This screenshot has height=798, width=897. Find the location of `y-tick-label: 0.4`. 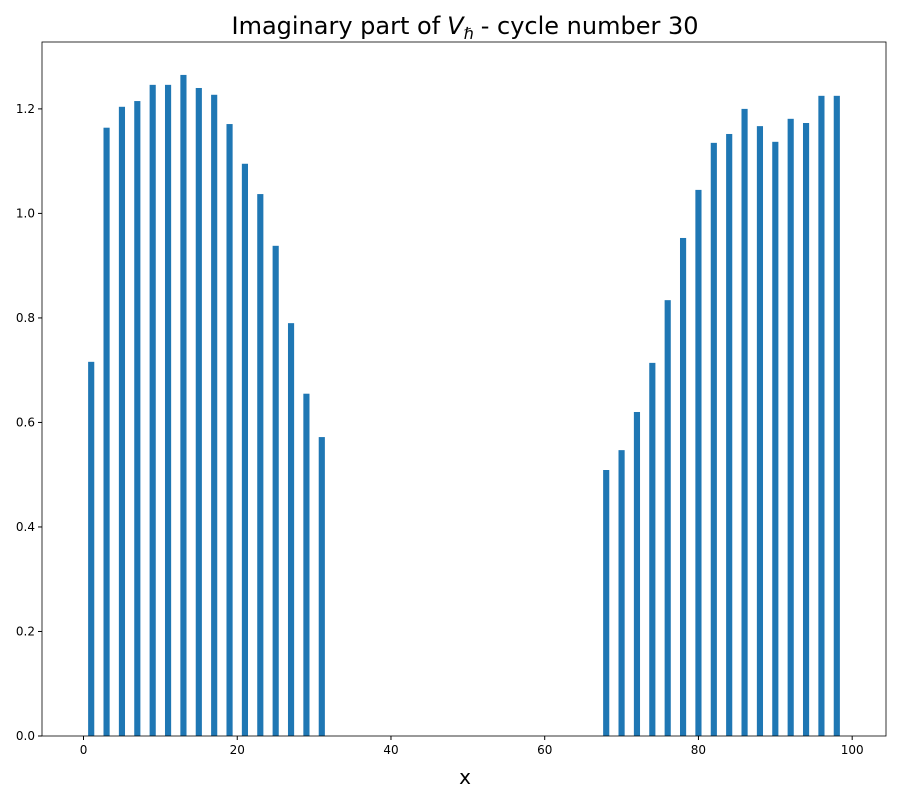

y-tick-label: 0.4 is located at coordinates (25, 527).